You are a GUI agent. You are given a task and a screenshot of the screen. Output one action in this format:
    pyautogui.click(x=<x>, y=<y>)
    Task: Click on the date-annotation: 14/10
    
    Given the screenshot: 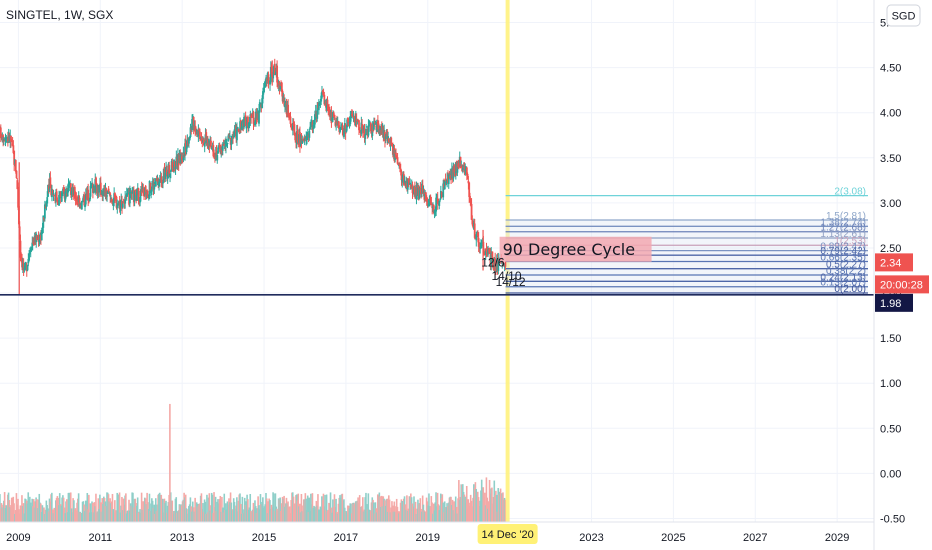 What is the action you would take?
    pyautogui.click(x=506, y=276)
    